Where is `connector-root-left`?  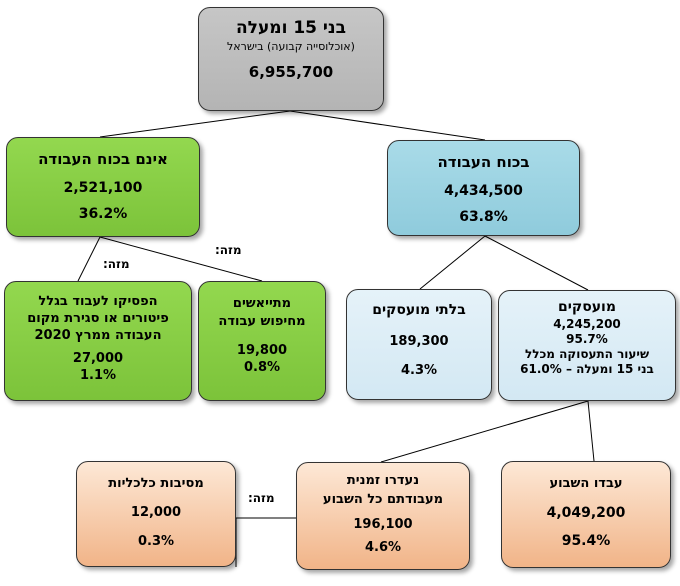 connector-root-left is located at coordinates (195, 124).